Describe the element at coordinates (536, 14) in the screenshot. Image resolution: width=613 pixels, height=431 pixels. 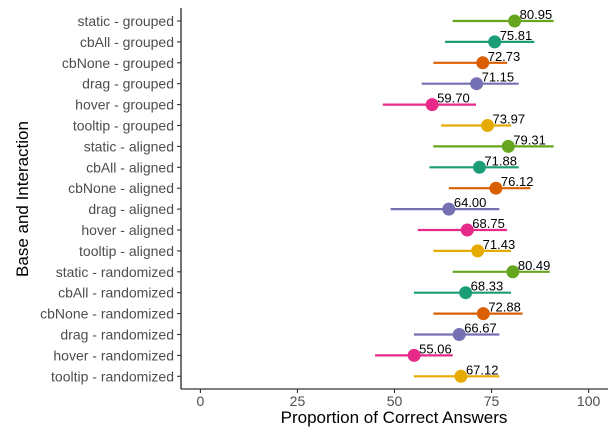
I see `data-label: 80.95` at that location.